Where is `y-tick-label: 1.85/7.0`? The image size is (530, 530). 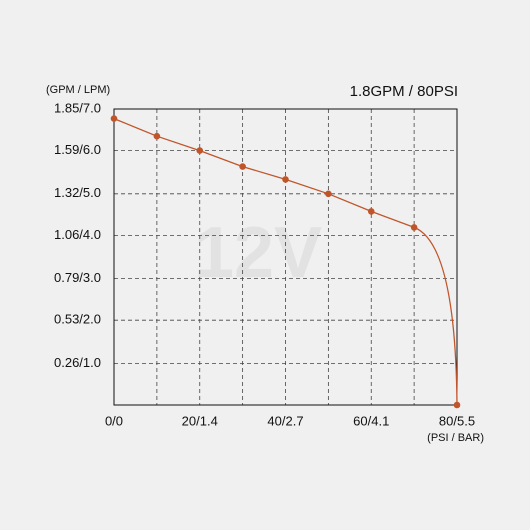 y-tick-label: 1.85/7.0 is located at coordinates (77, 107).